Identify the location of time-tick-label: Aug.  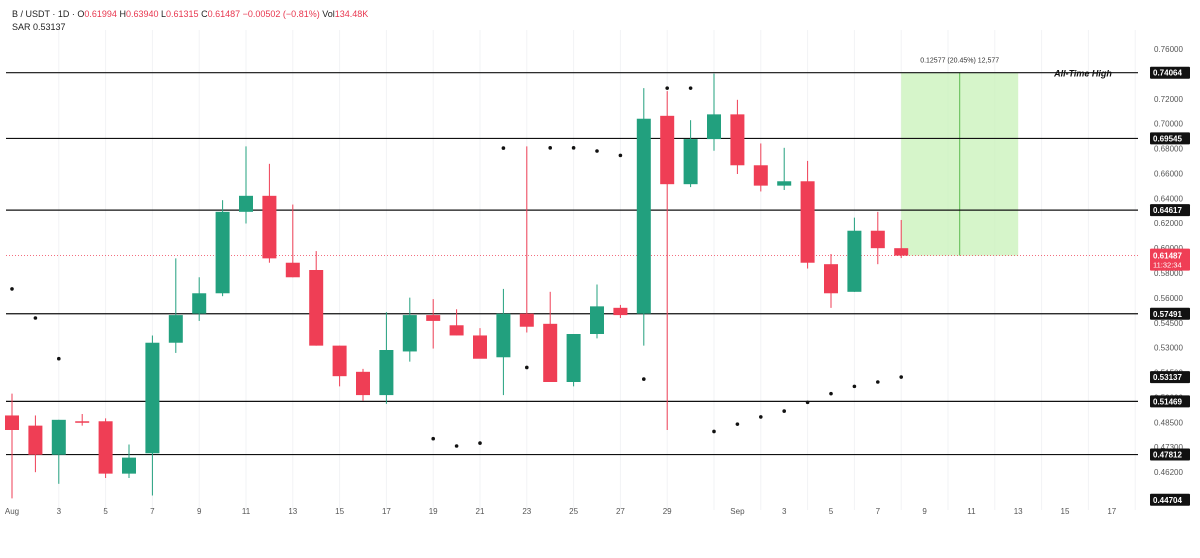
(12, 511).